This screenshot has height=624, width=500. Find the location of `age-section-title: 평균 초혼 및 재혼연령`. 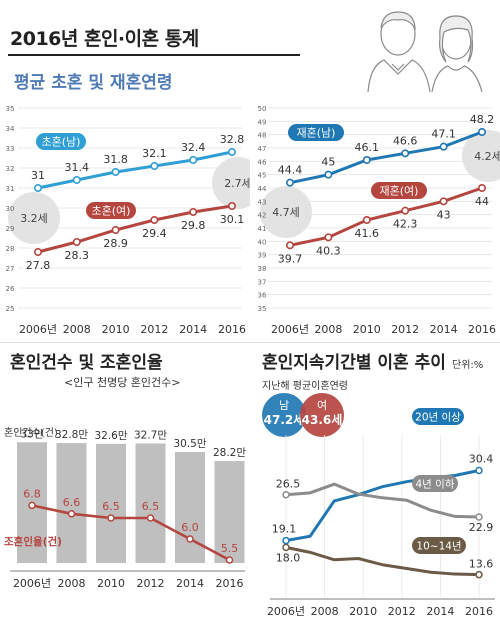

age-section-title: 평균 초혼 및 재혼연령 is located at coordinates (93, 83).